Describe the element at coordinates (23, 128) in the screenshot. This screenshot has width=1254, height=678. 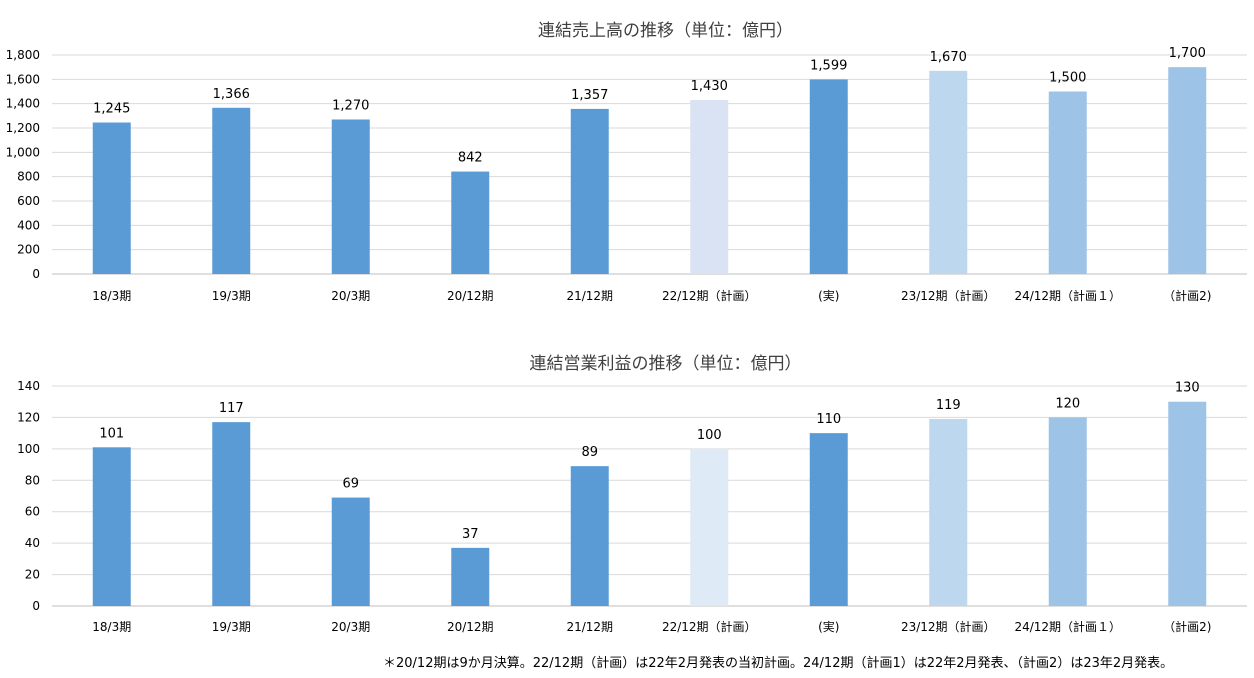
I see `chart1-ytick-label: 1,200` at that location.